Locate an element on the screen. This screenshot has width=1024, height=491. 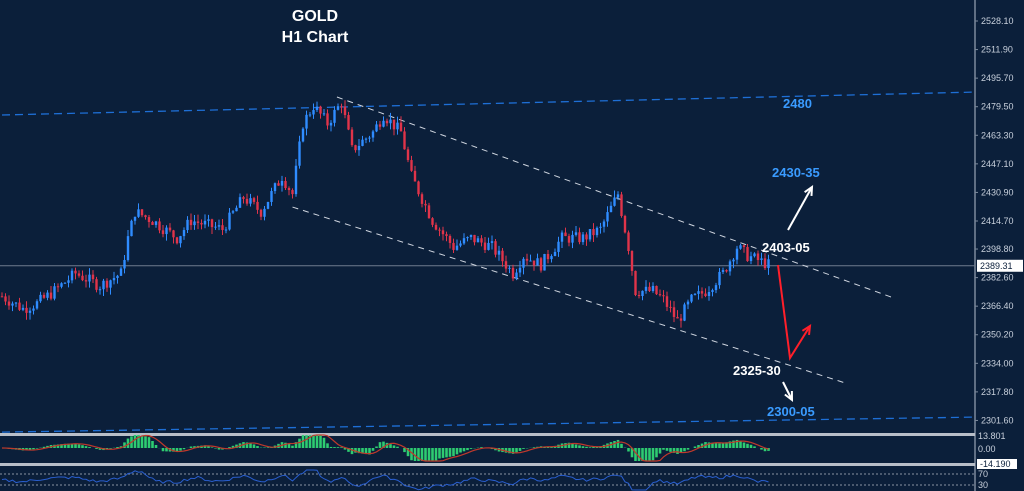
y-tick-label: 2350.20 is located at coordinates (997, 335).